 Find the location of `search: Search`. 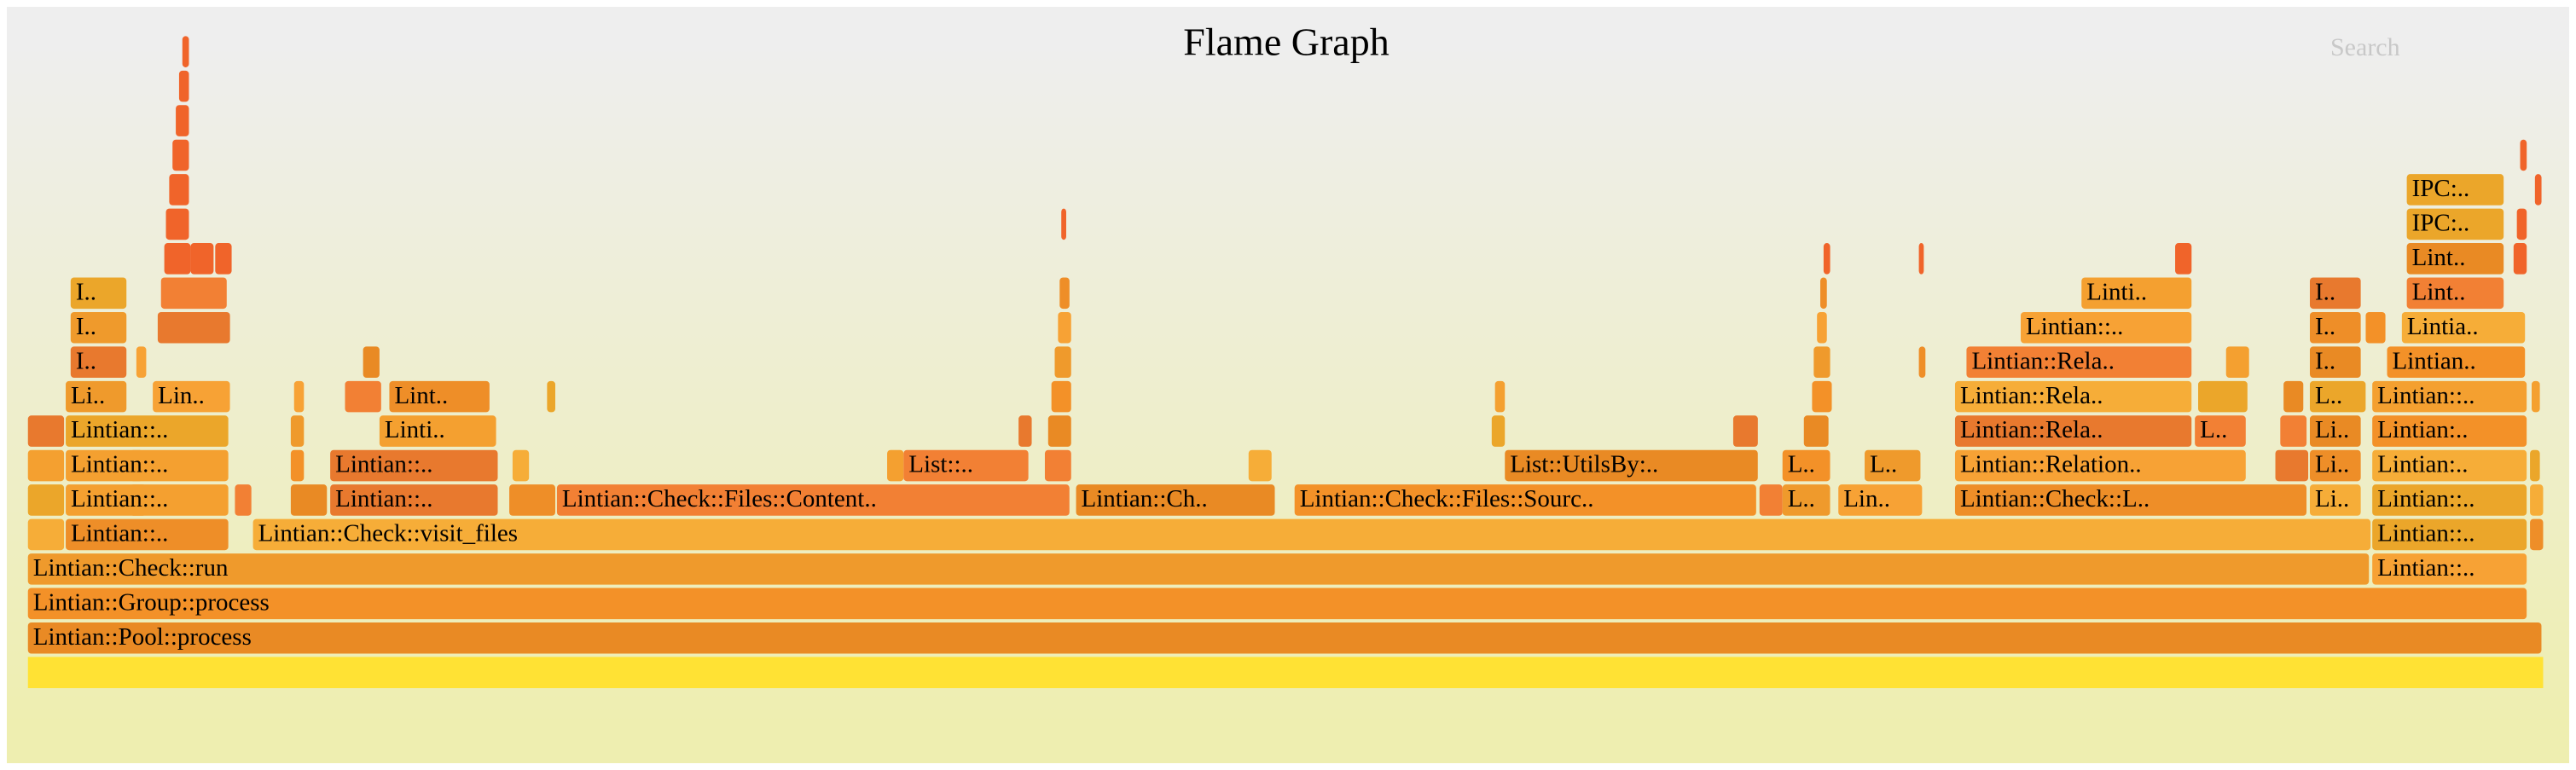

search: Search is located at coordinates (2365, 47).